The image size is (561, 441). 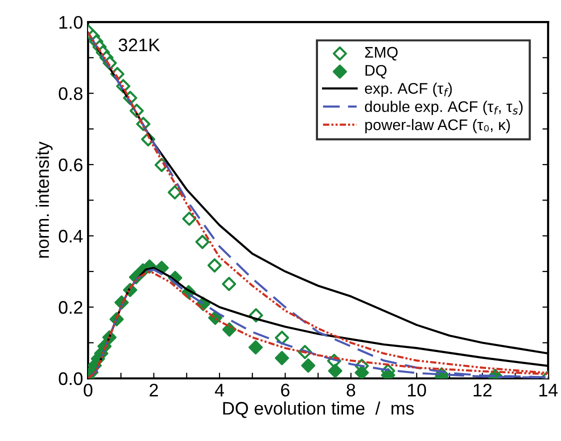 I want to click on y-tick-label: 0.2, so click(x=70, y=307).